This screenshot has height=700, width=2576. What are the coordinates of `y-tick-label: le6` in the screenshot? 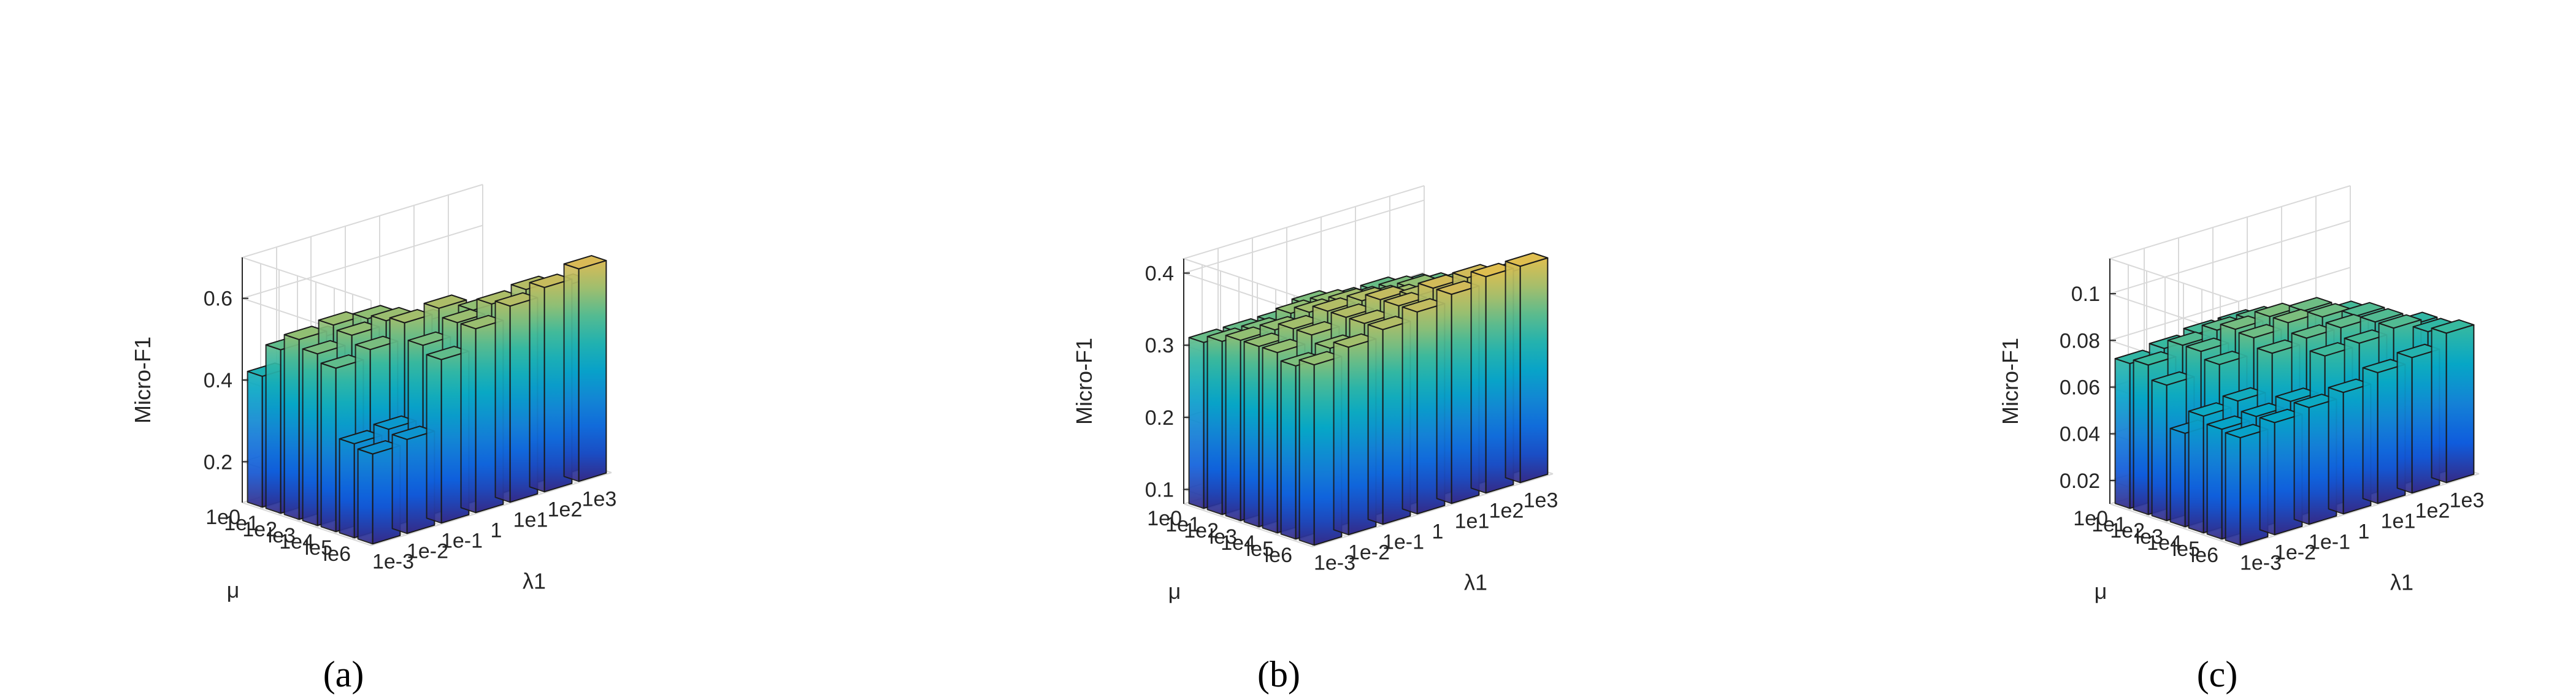 It's located at (337, 554).